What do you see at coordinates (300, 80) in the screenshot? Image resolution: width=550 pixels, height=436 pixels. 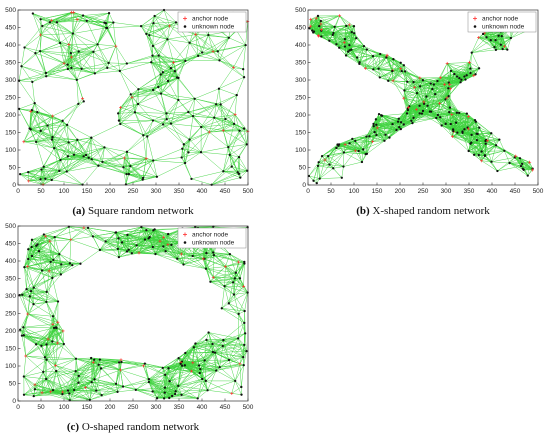 I see `y-tick-label: 300` at bounding box center [300, 80].